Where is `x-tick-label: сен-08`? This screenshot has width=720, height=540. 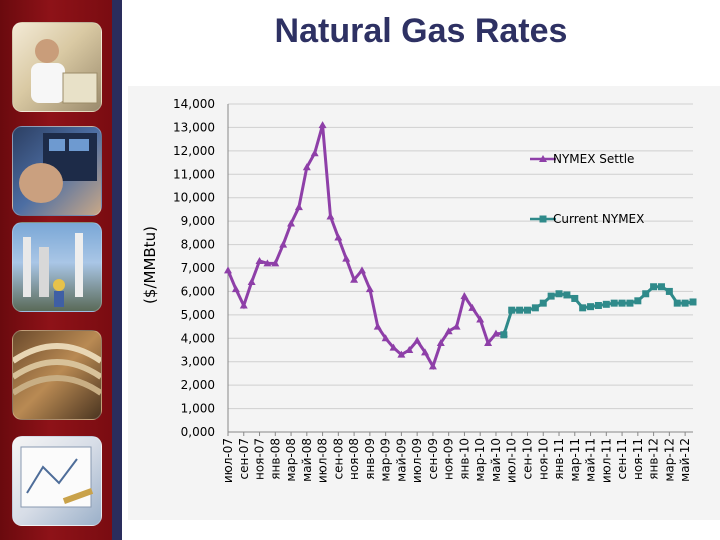 x-tick-label: сен-08 is located at coordinates (338, 458).